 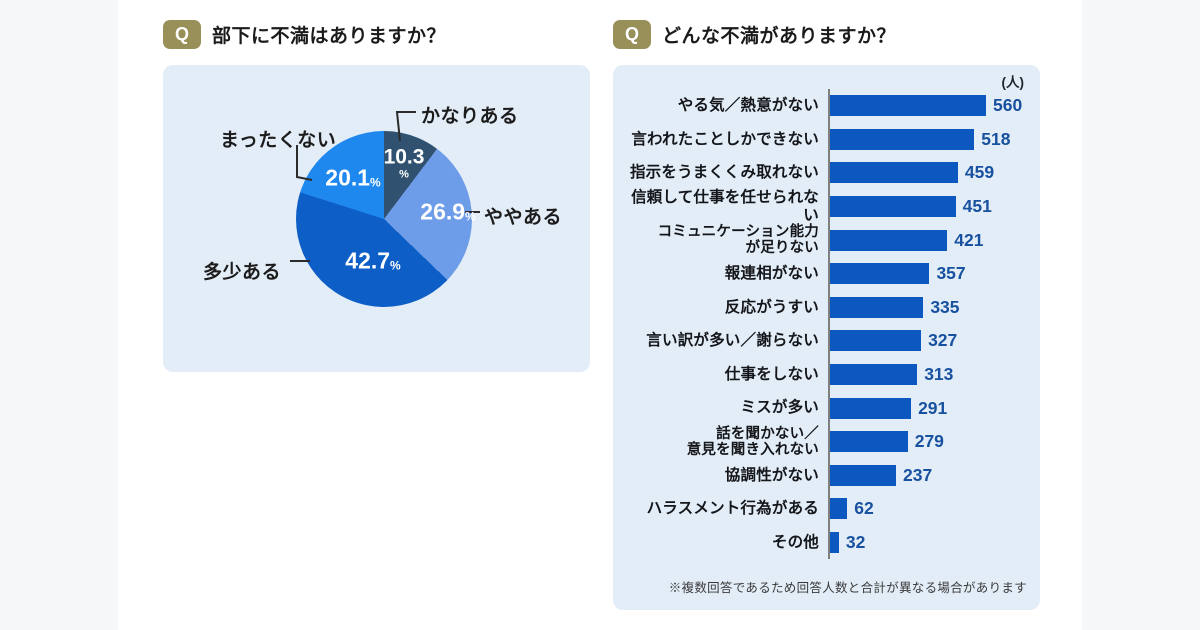 I want to click on bar-value: 451, so click(x=977, y=206).